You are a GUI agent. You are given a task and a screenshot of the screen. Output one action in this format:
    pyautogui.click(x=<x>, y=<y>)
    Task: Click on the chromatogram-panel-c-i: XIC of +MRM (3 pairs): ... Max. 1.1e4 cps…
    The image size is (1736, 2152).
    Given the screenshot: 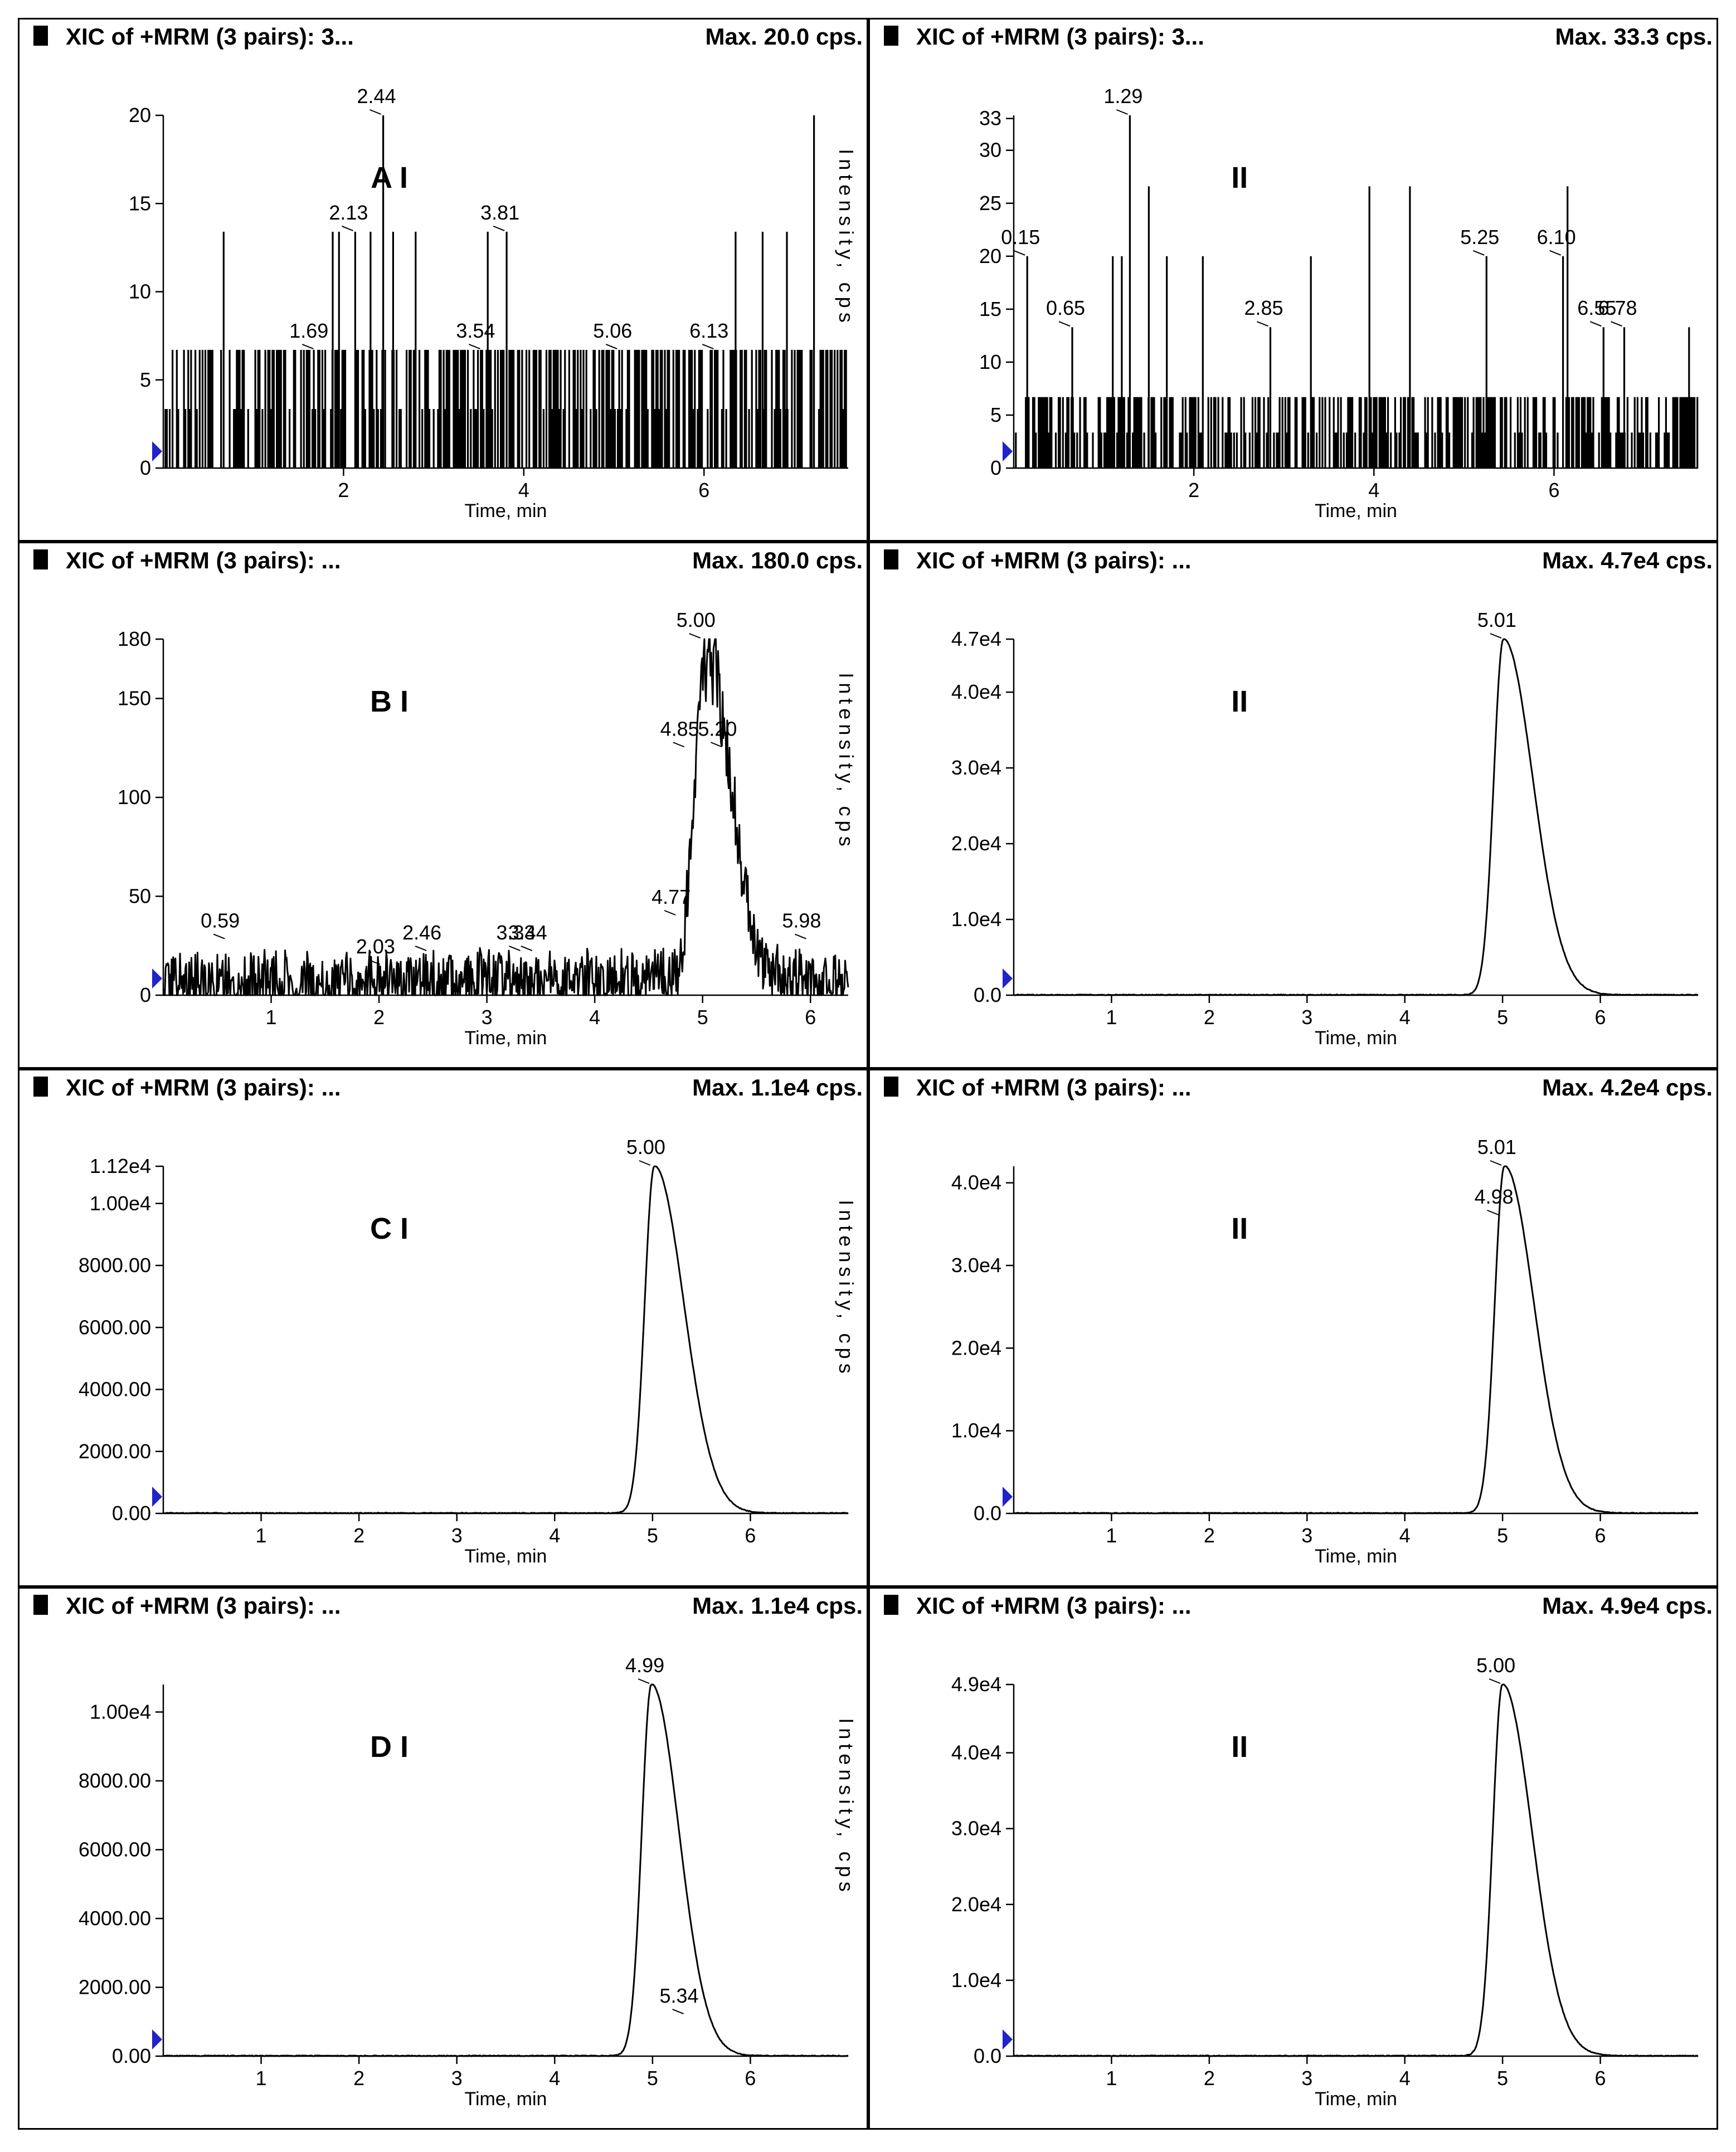 What is the action you would take?
    pyautogui.click(x=443, y=1328)
    